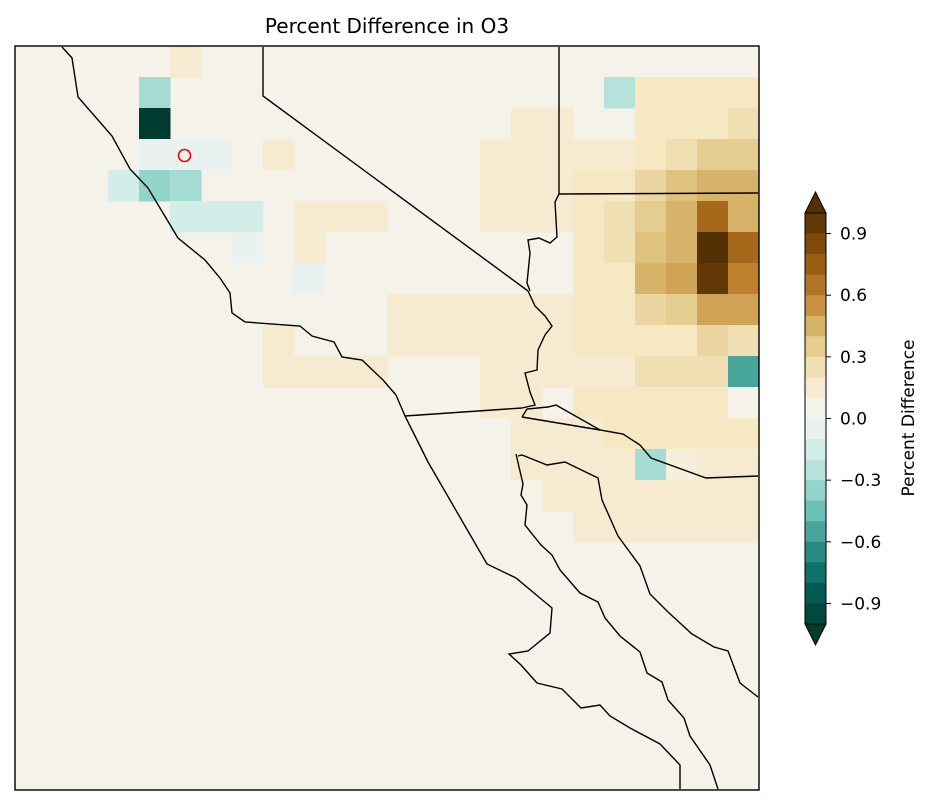 The image size is (934, 805). Describe the element at coordinates (860, 604) in the screenshot. I see `colorbar-tick-label: −0.9` at that location.